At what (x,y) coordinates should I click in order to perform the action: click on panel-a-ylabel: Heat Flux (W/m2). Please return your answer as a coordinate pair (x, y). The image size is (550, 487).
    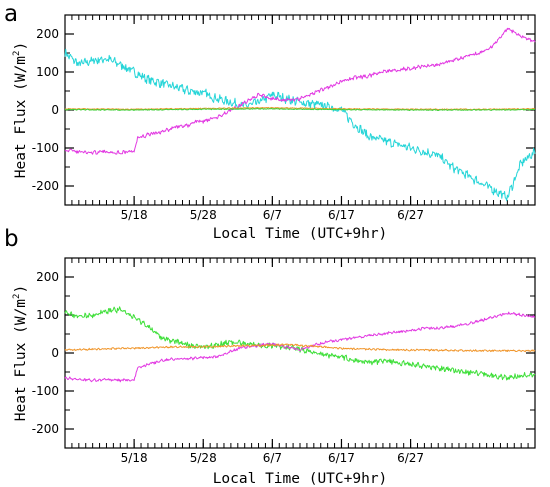
    Looking at the image, I should click on (20, 110).